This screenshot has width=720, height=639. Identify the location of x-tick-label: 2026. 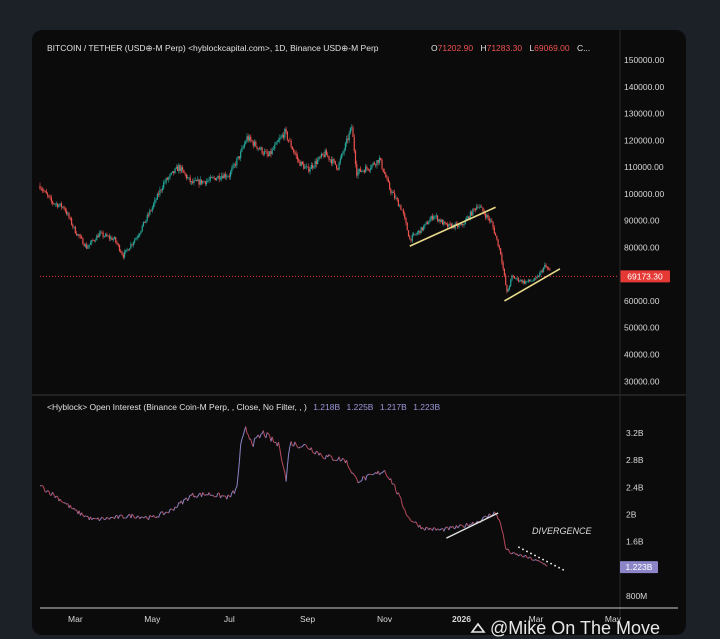
(461, 619).